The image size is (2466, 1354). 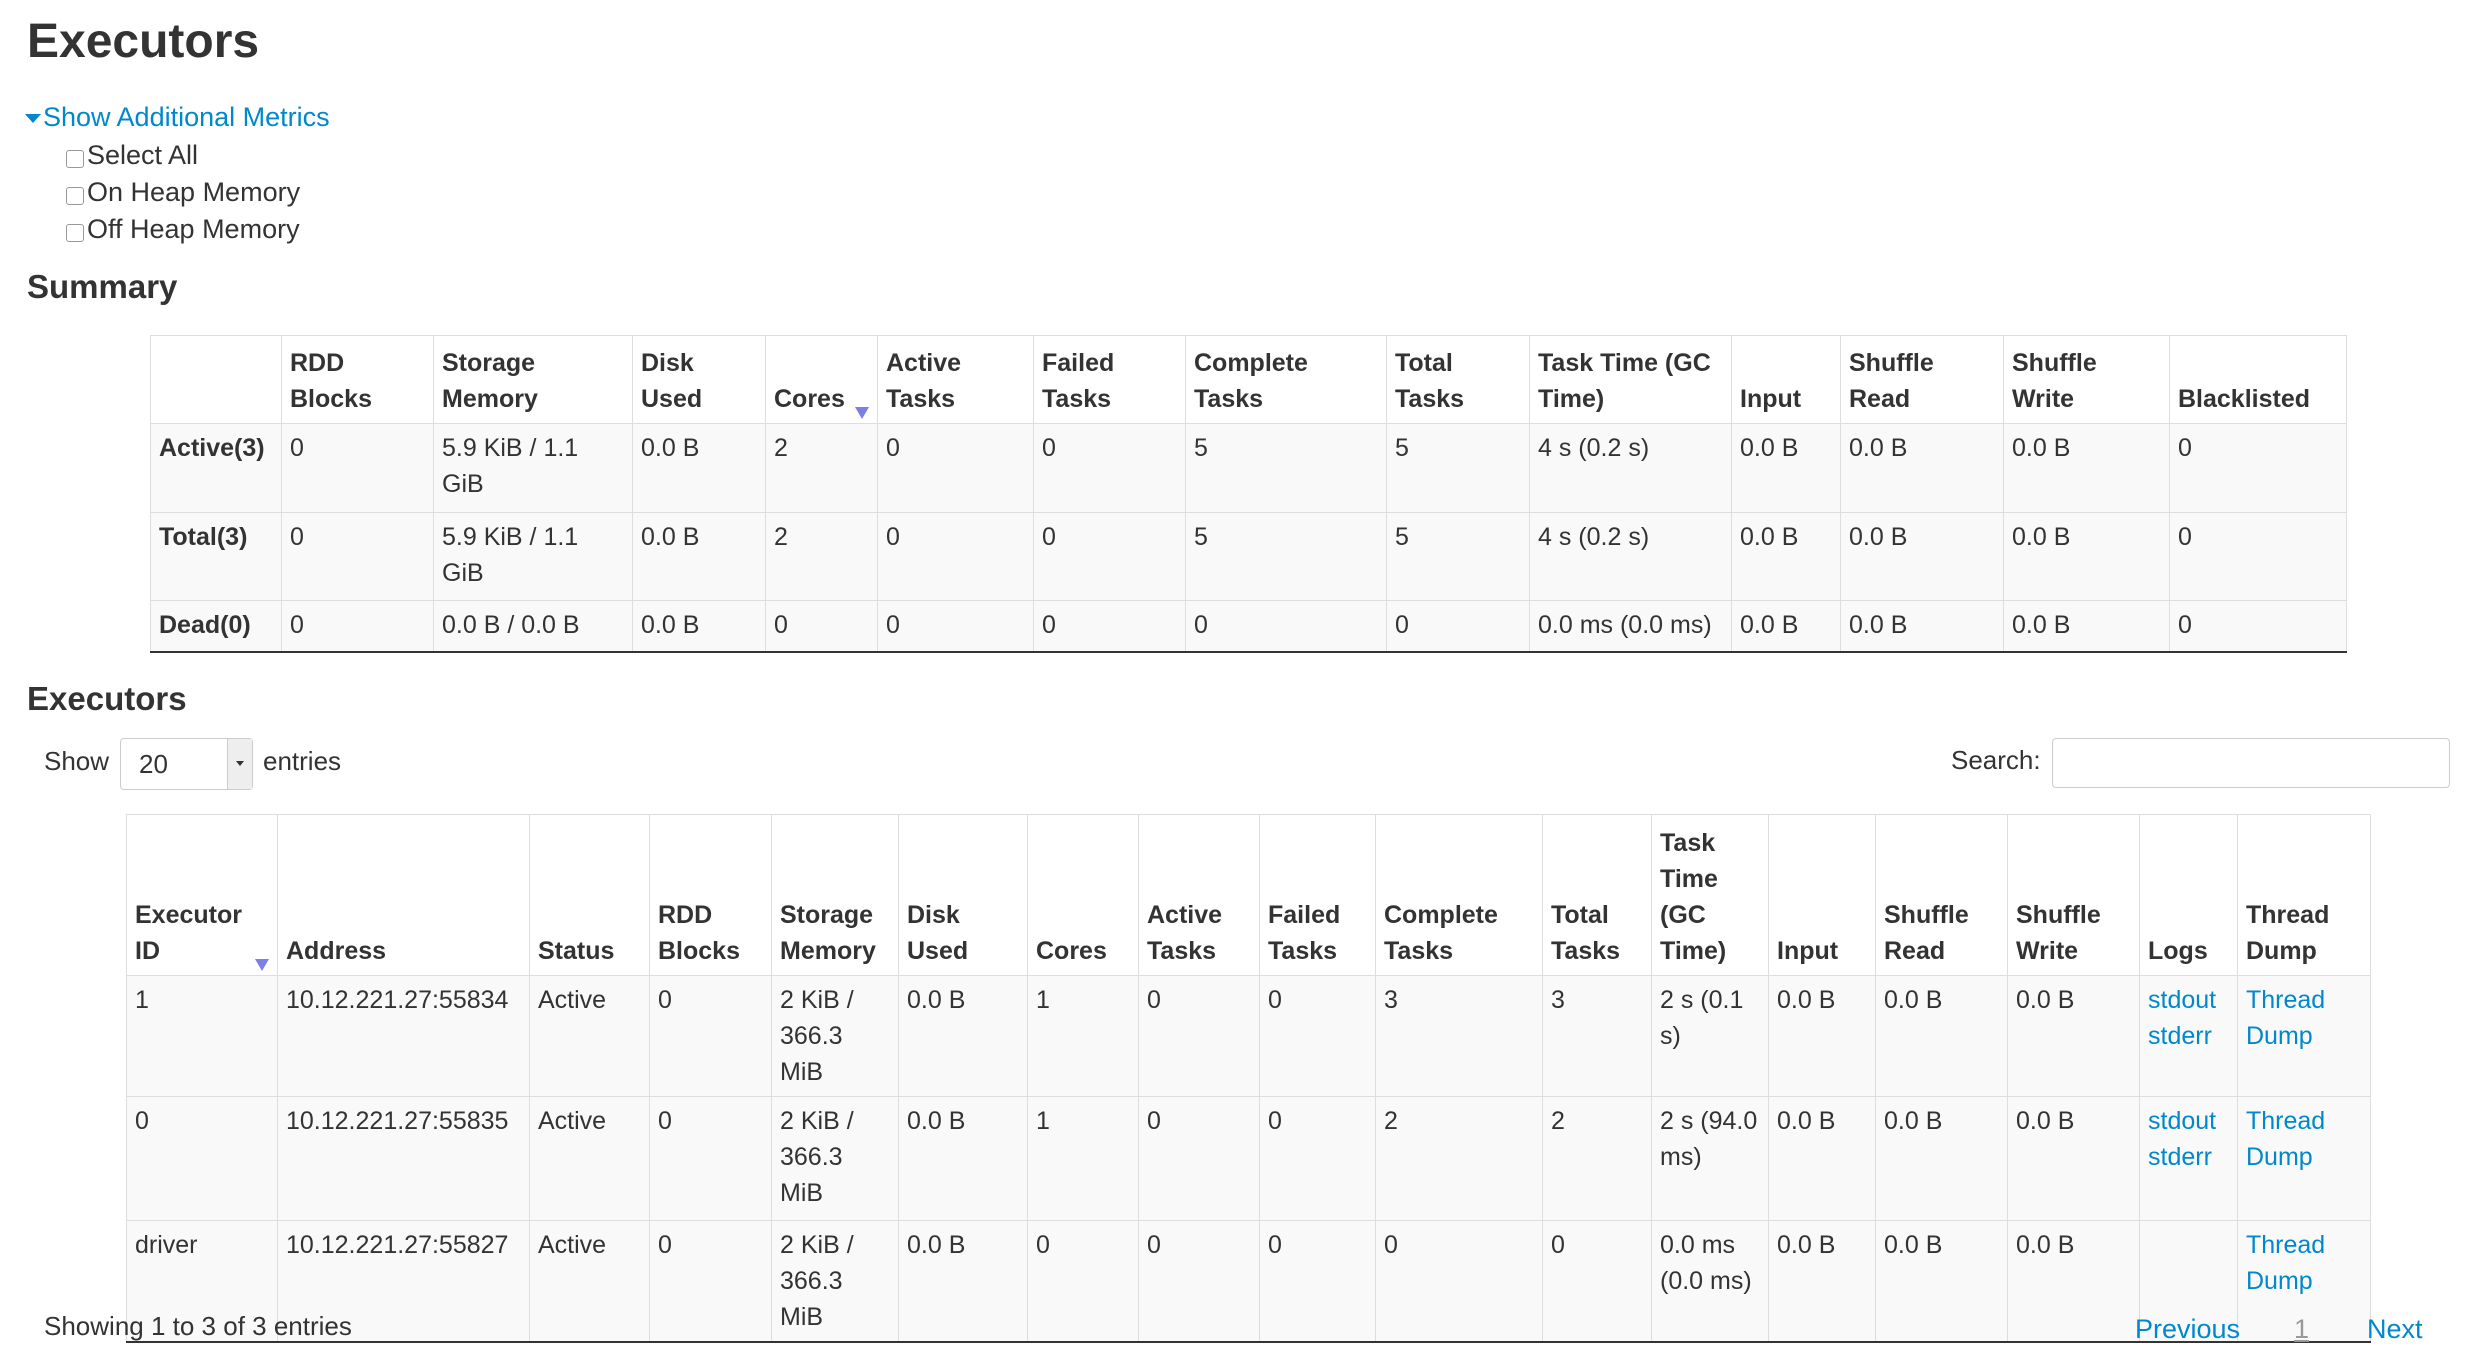 I want to click on select-all-checkbox: Select All, so click(x=132, y=155).